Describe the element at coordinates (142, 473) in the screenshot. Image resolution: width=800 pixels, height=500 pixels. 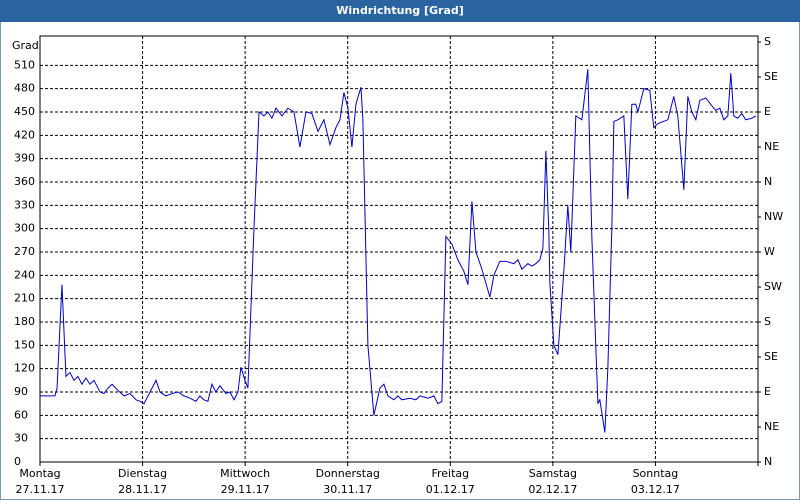
I see `x-tick-label: Dienstag` at that location.